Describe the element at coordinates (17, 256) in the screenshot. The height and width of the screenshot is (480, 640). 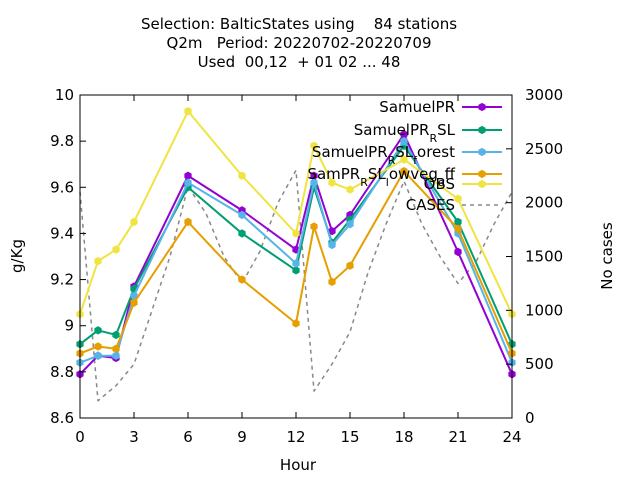
I see `y-axis-label: g/Kg` at that location.